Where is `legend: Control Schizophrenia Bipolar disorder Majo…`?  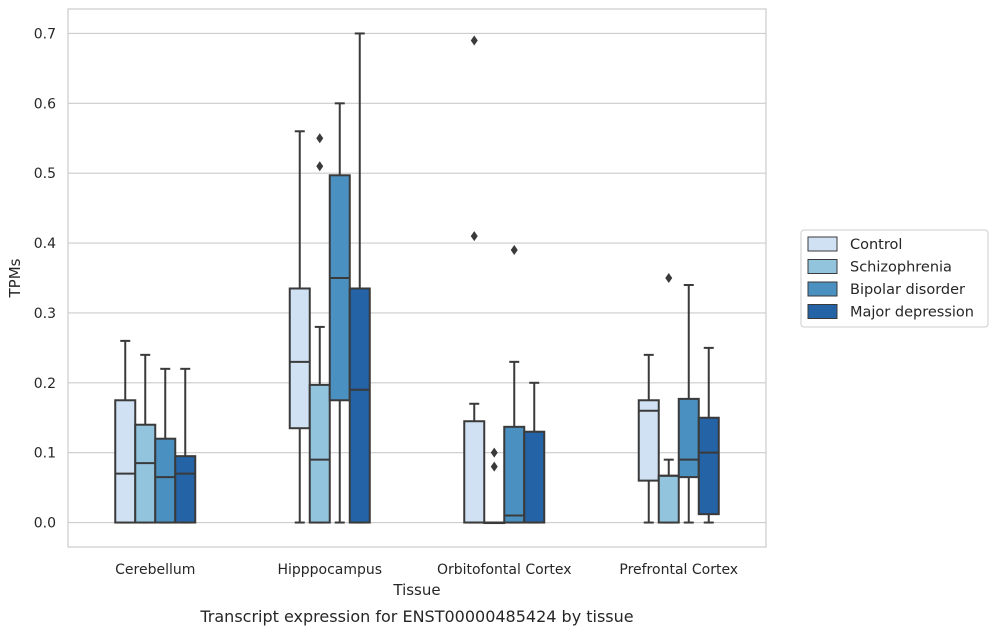
legend: Control Schizophrenia Bipolar disorder Majo… is located at coordinates (894, 278).